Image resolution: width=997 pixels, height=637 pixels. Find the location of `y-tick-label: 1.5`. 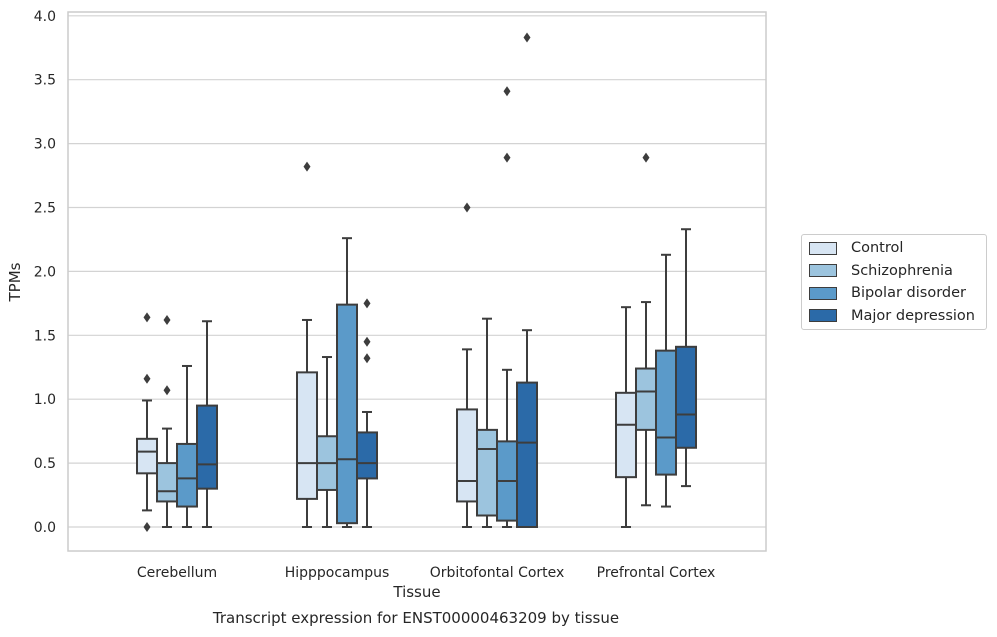

y-tick-label: 1.5 is located at coordinates (45, 336).